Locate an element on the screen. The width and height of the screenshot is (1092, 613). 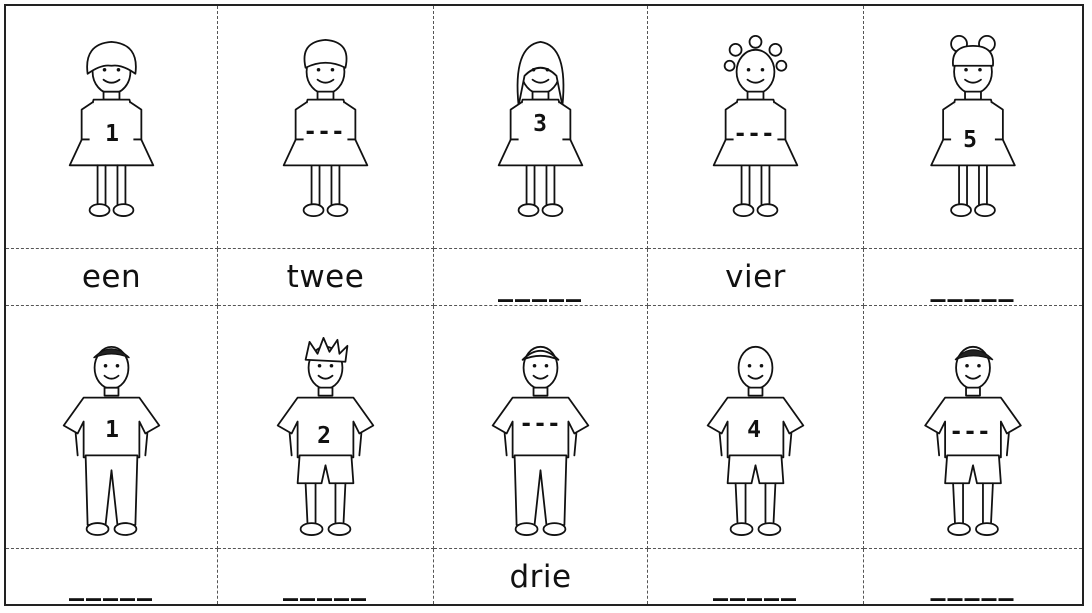
shirt-number: 4 is located at coordinates (754, 430).